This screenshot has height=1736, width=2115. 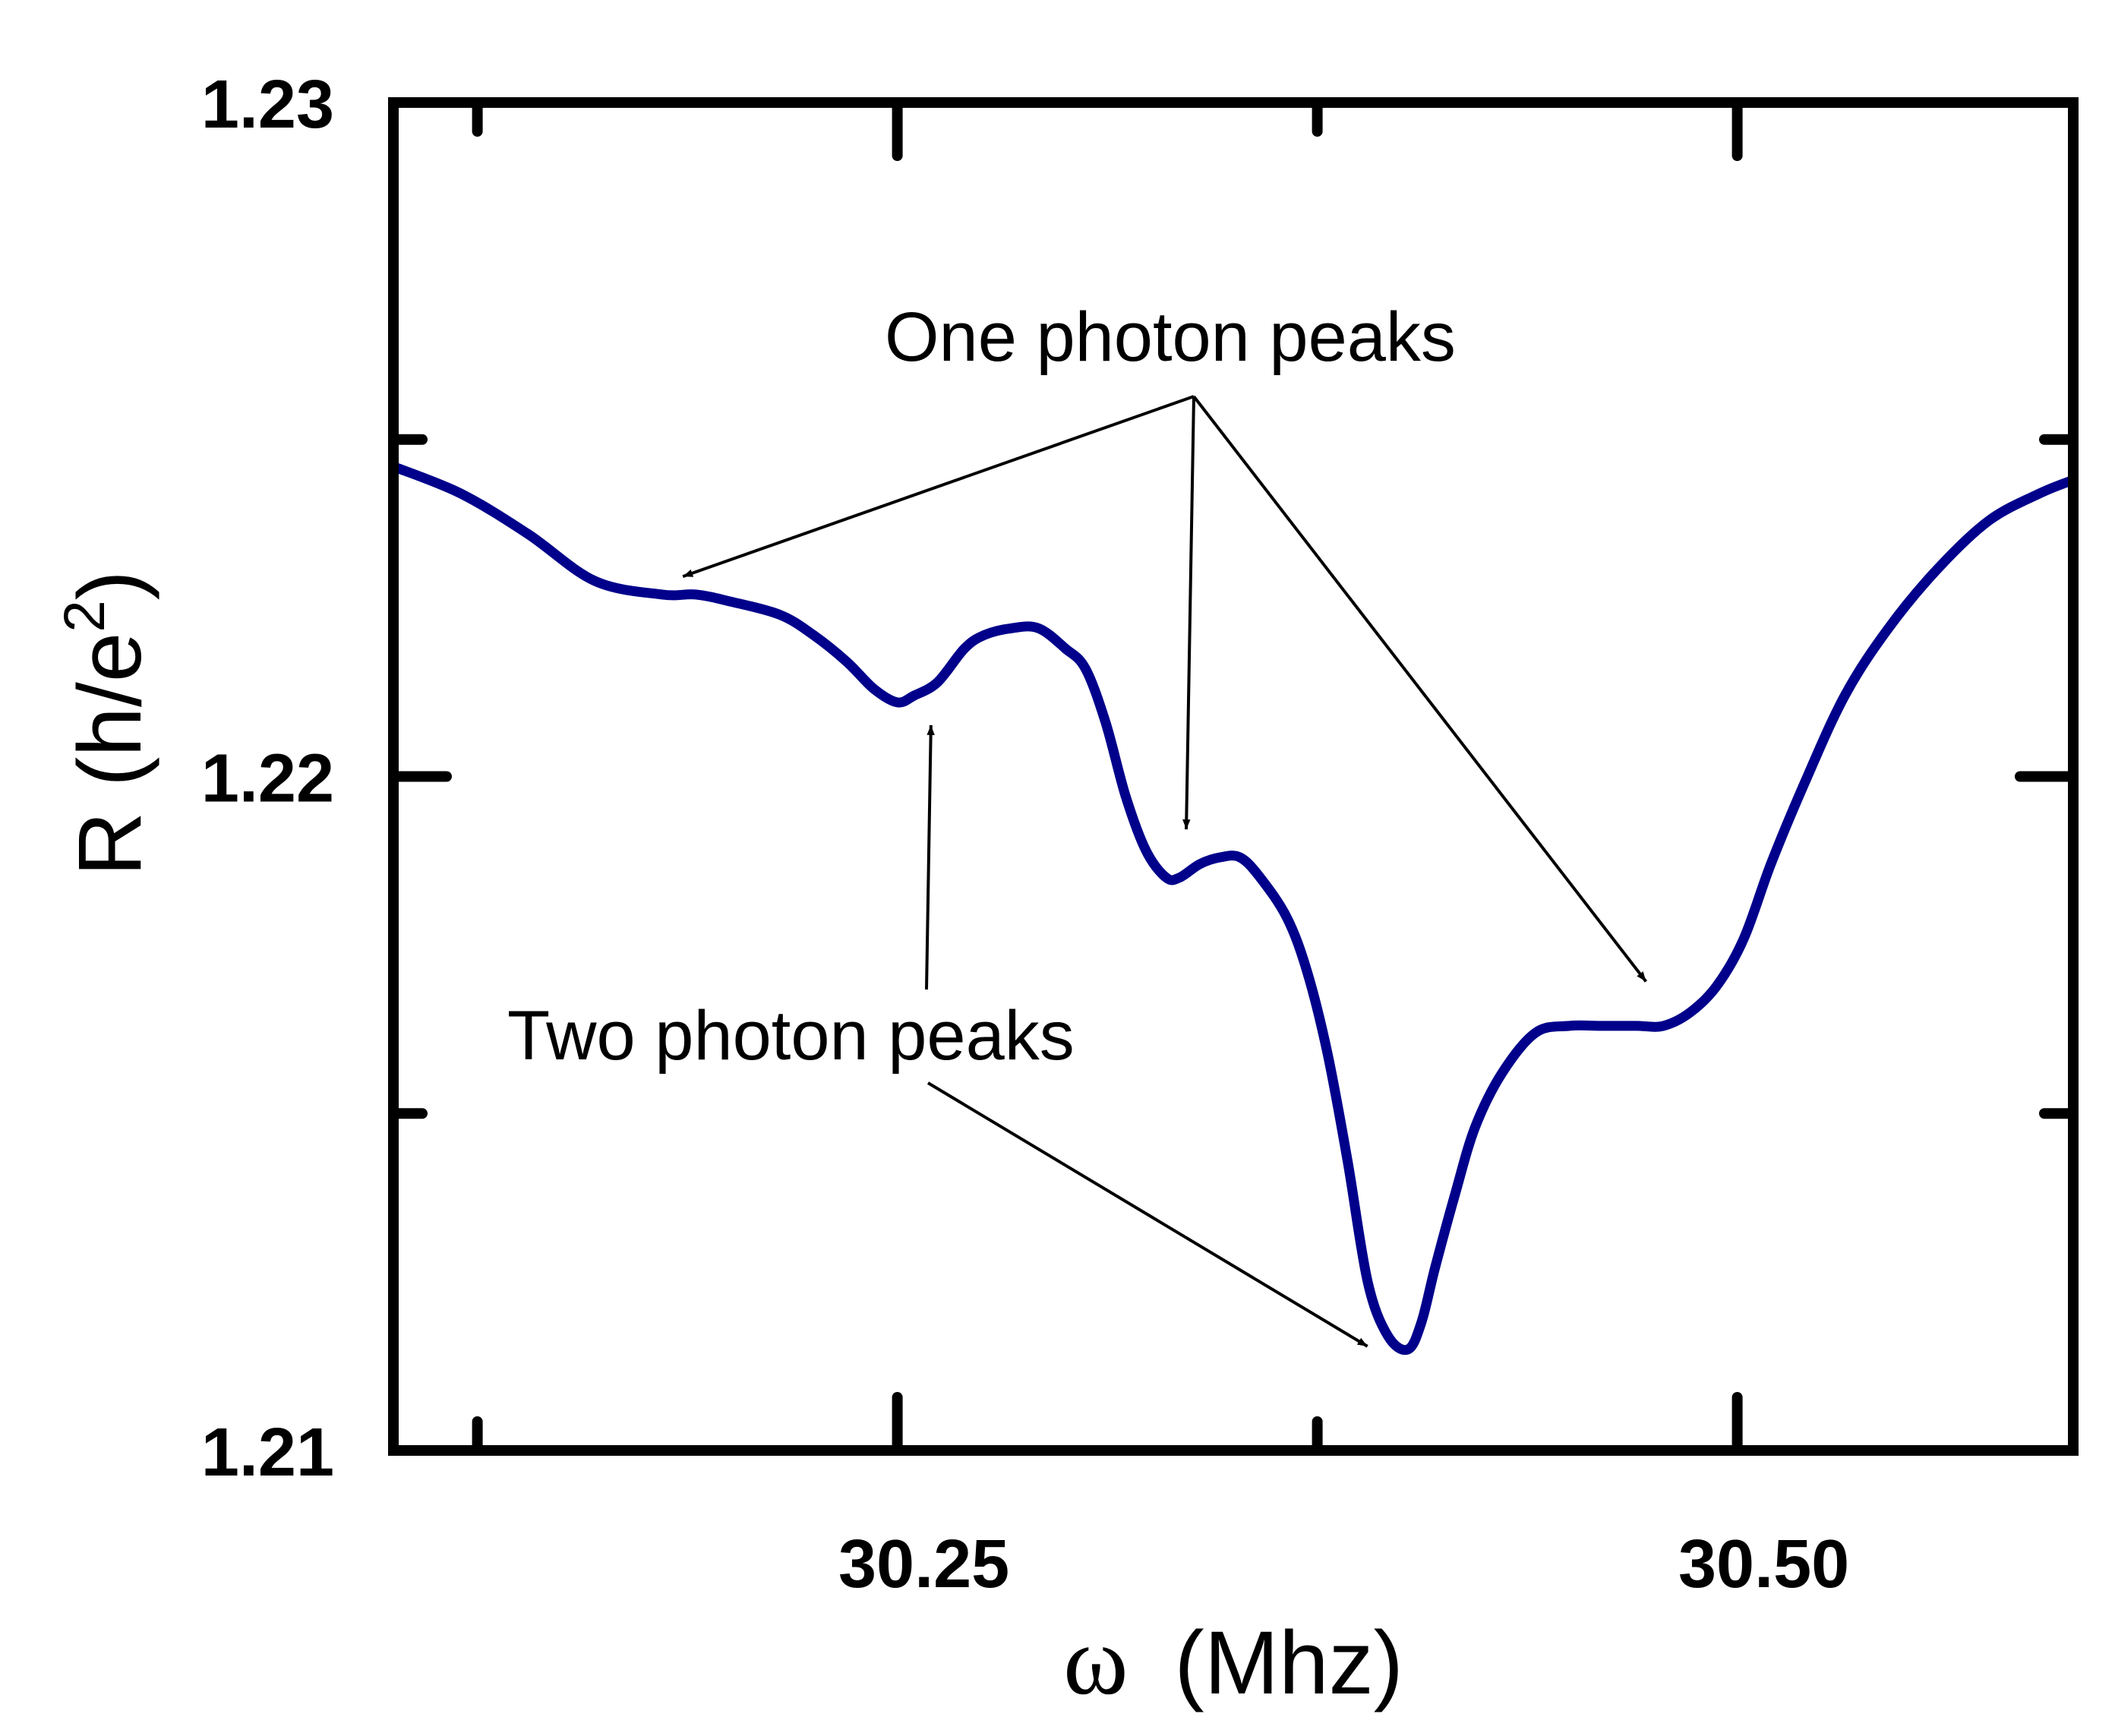 What do you see at coordinates (1096, 1660) in the screenshot?
I see `x-axis-symbol: ω` at bounding box center [1096, 1660].